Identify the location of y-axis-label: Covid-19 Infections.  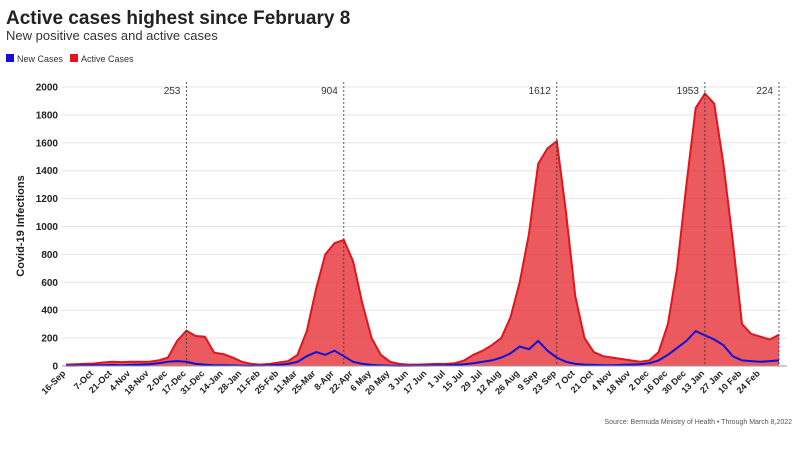
(21, 225).